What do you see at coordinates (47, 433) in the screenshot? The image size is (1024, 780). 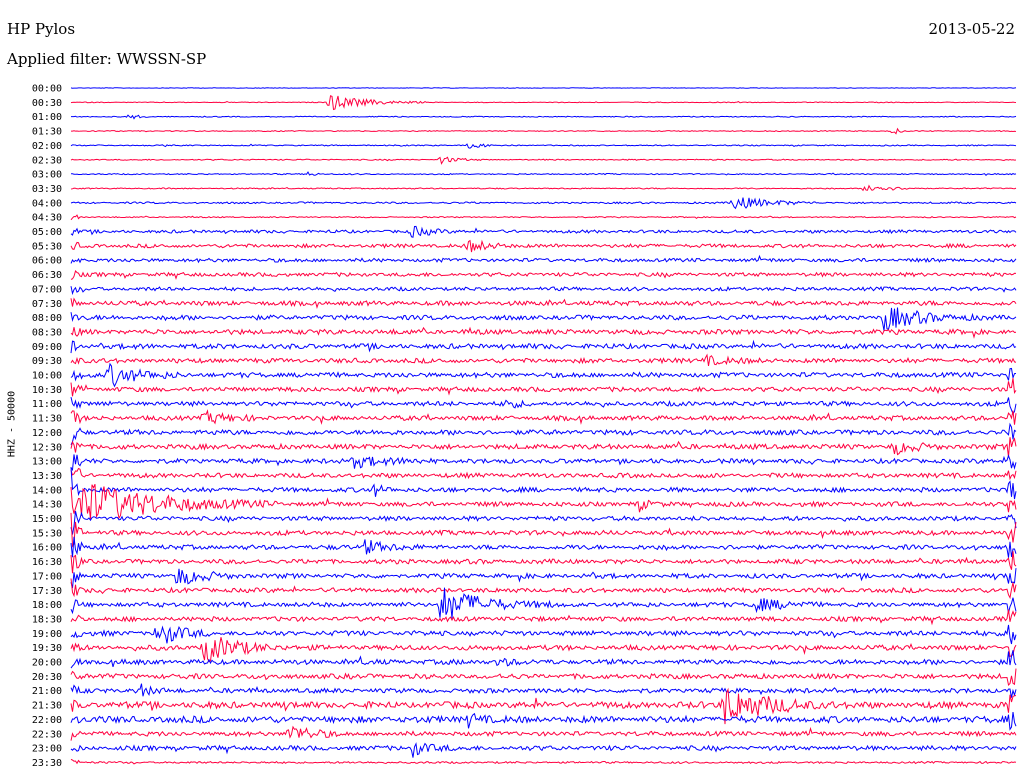 I see `time-label: 12:00` at bounding box center [47, 433].